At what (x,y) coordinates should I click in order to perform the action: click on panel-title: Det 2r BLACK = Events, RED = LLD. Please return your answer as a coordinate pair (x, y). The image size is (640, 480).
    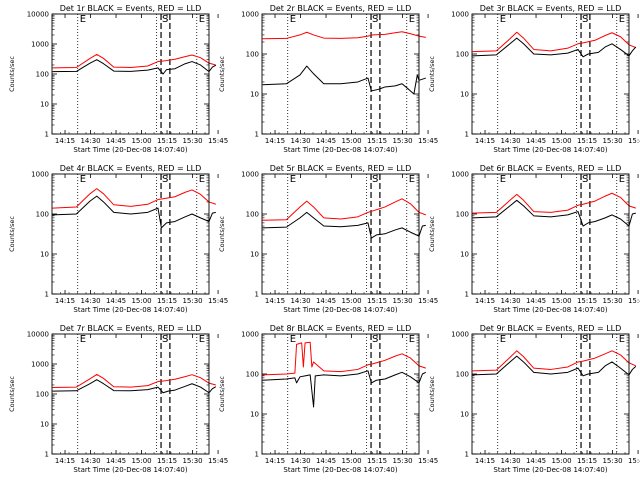
    Looking at the image, I should click on (341, 8).